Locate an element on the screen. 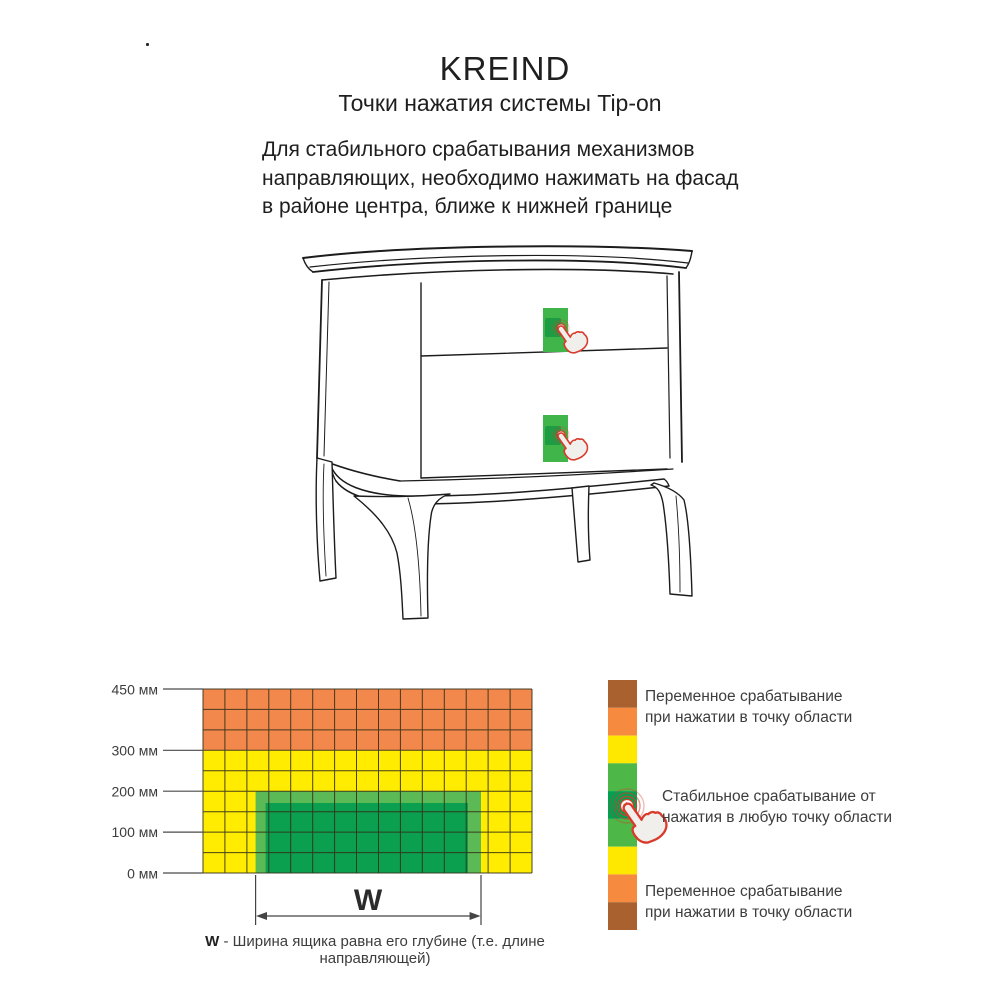  axis-label: 300 мм is located at coordinates (135, 751).